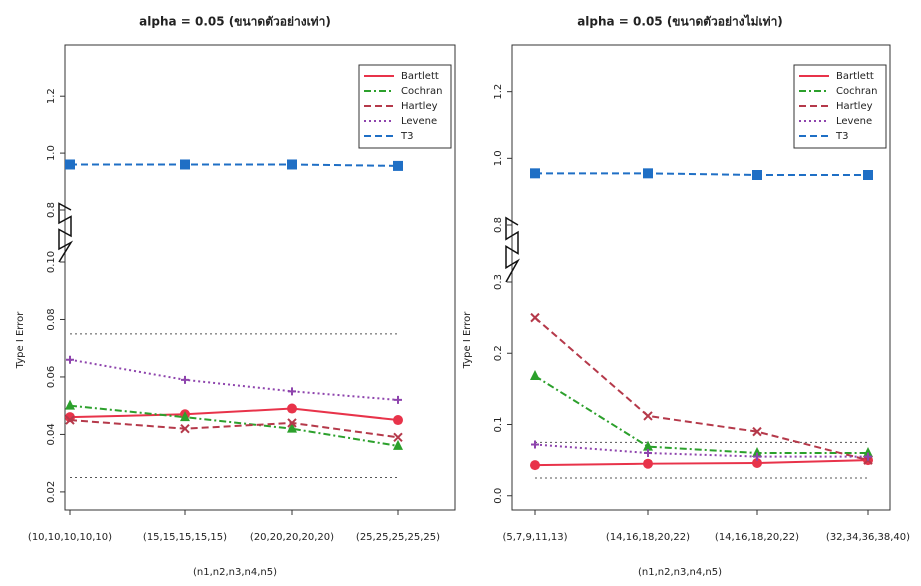 The image size is (921, 586). Describe the element at coordinates (292, 537) in the screenshot. I see `x-tick-label: (20,20,20,20,20)` at that location.